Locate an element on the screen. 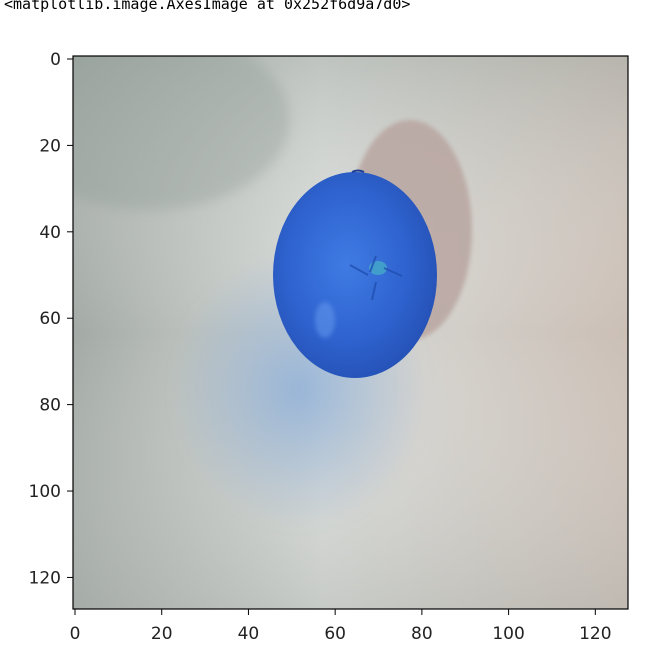  y-tick-label: 60 is located at coordinates (50, 319).